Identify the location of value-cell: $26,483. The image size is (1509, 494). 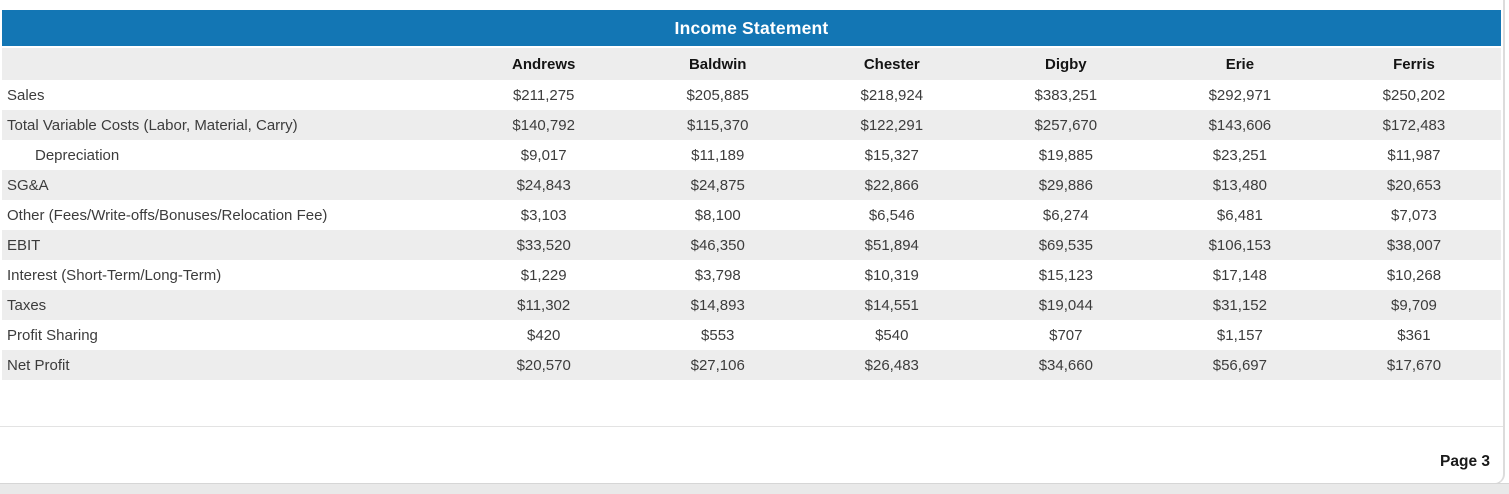
(891, 365).